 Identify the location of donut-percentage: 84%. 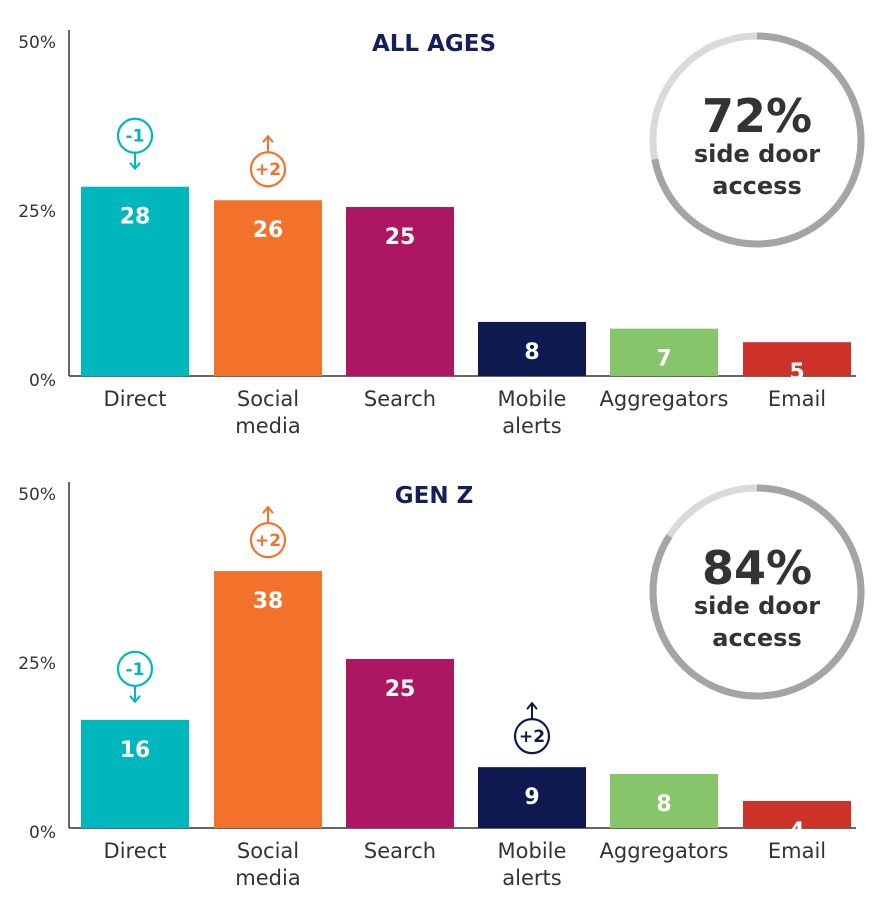
(757, 568).